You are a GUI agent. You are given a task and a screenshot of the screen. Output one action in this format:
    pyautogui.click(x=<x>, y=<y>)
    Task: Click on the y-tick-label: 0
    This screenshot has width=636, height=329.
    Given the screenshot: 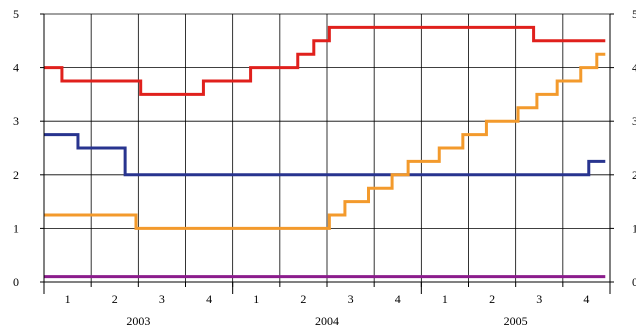 What is the action you would take?
    pyautogui.click(x=16, y=282)
    